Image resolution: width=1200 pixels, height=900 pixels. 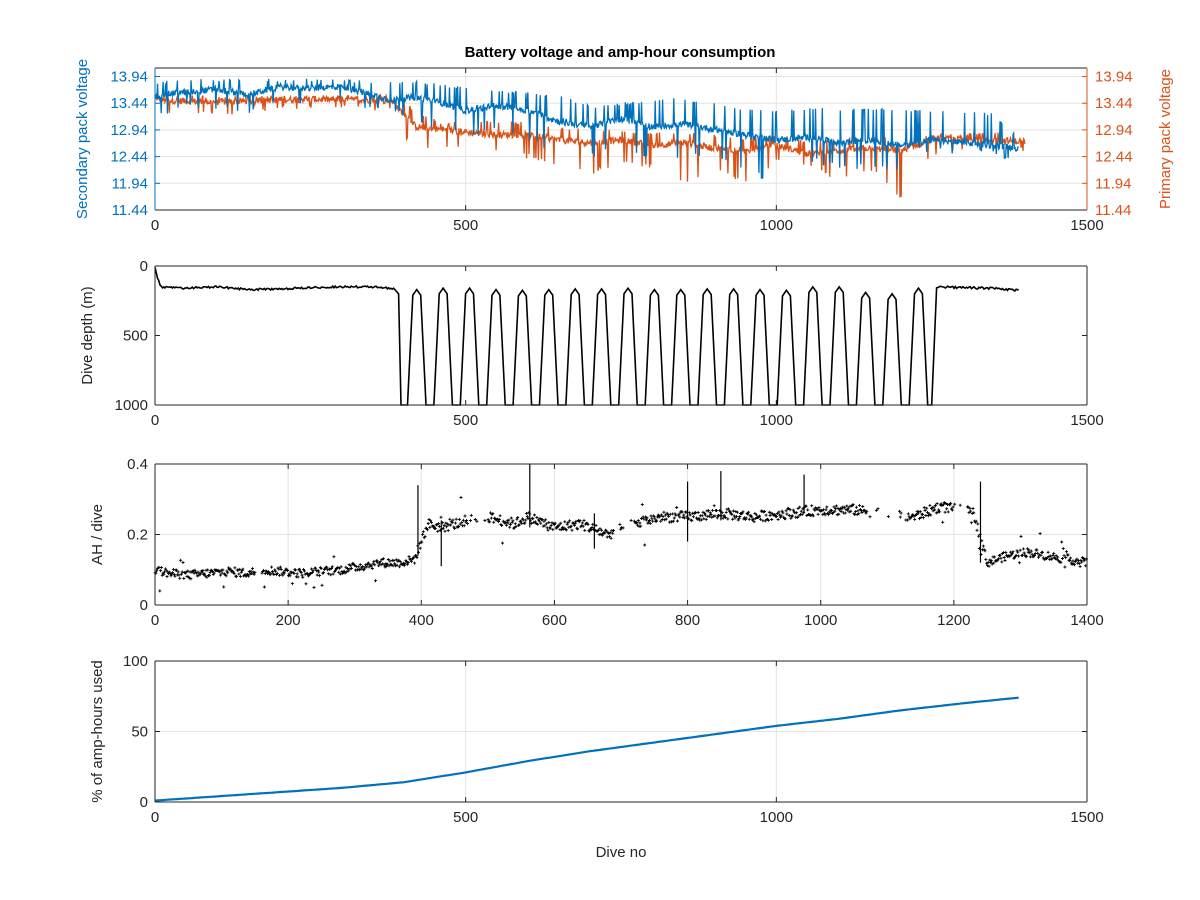 What do you see at coordinates (1114, 157) in the screenshot?
I see `voltage-y-right-tick-label: 12.44` at bounding box center [1114, 157].